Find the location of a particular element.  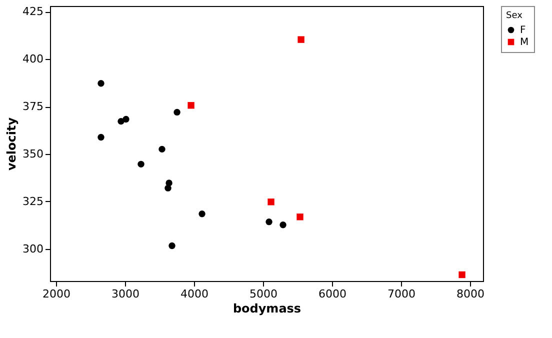

legend-label: M is located at coordinates (524, 42).